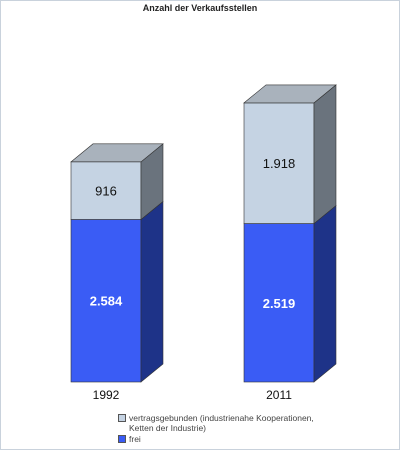 The height and width of the screenshot is (450, 400). What do you see at coordinates (290, 94) in the screenshot?
I see `bar-top-2011` at bounding box center [290, 94].